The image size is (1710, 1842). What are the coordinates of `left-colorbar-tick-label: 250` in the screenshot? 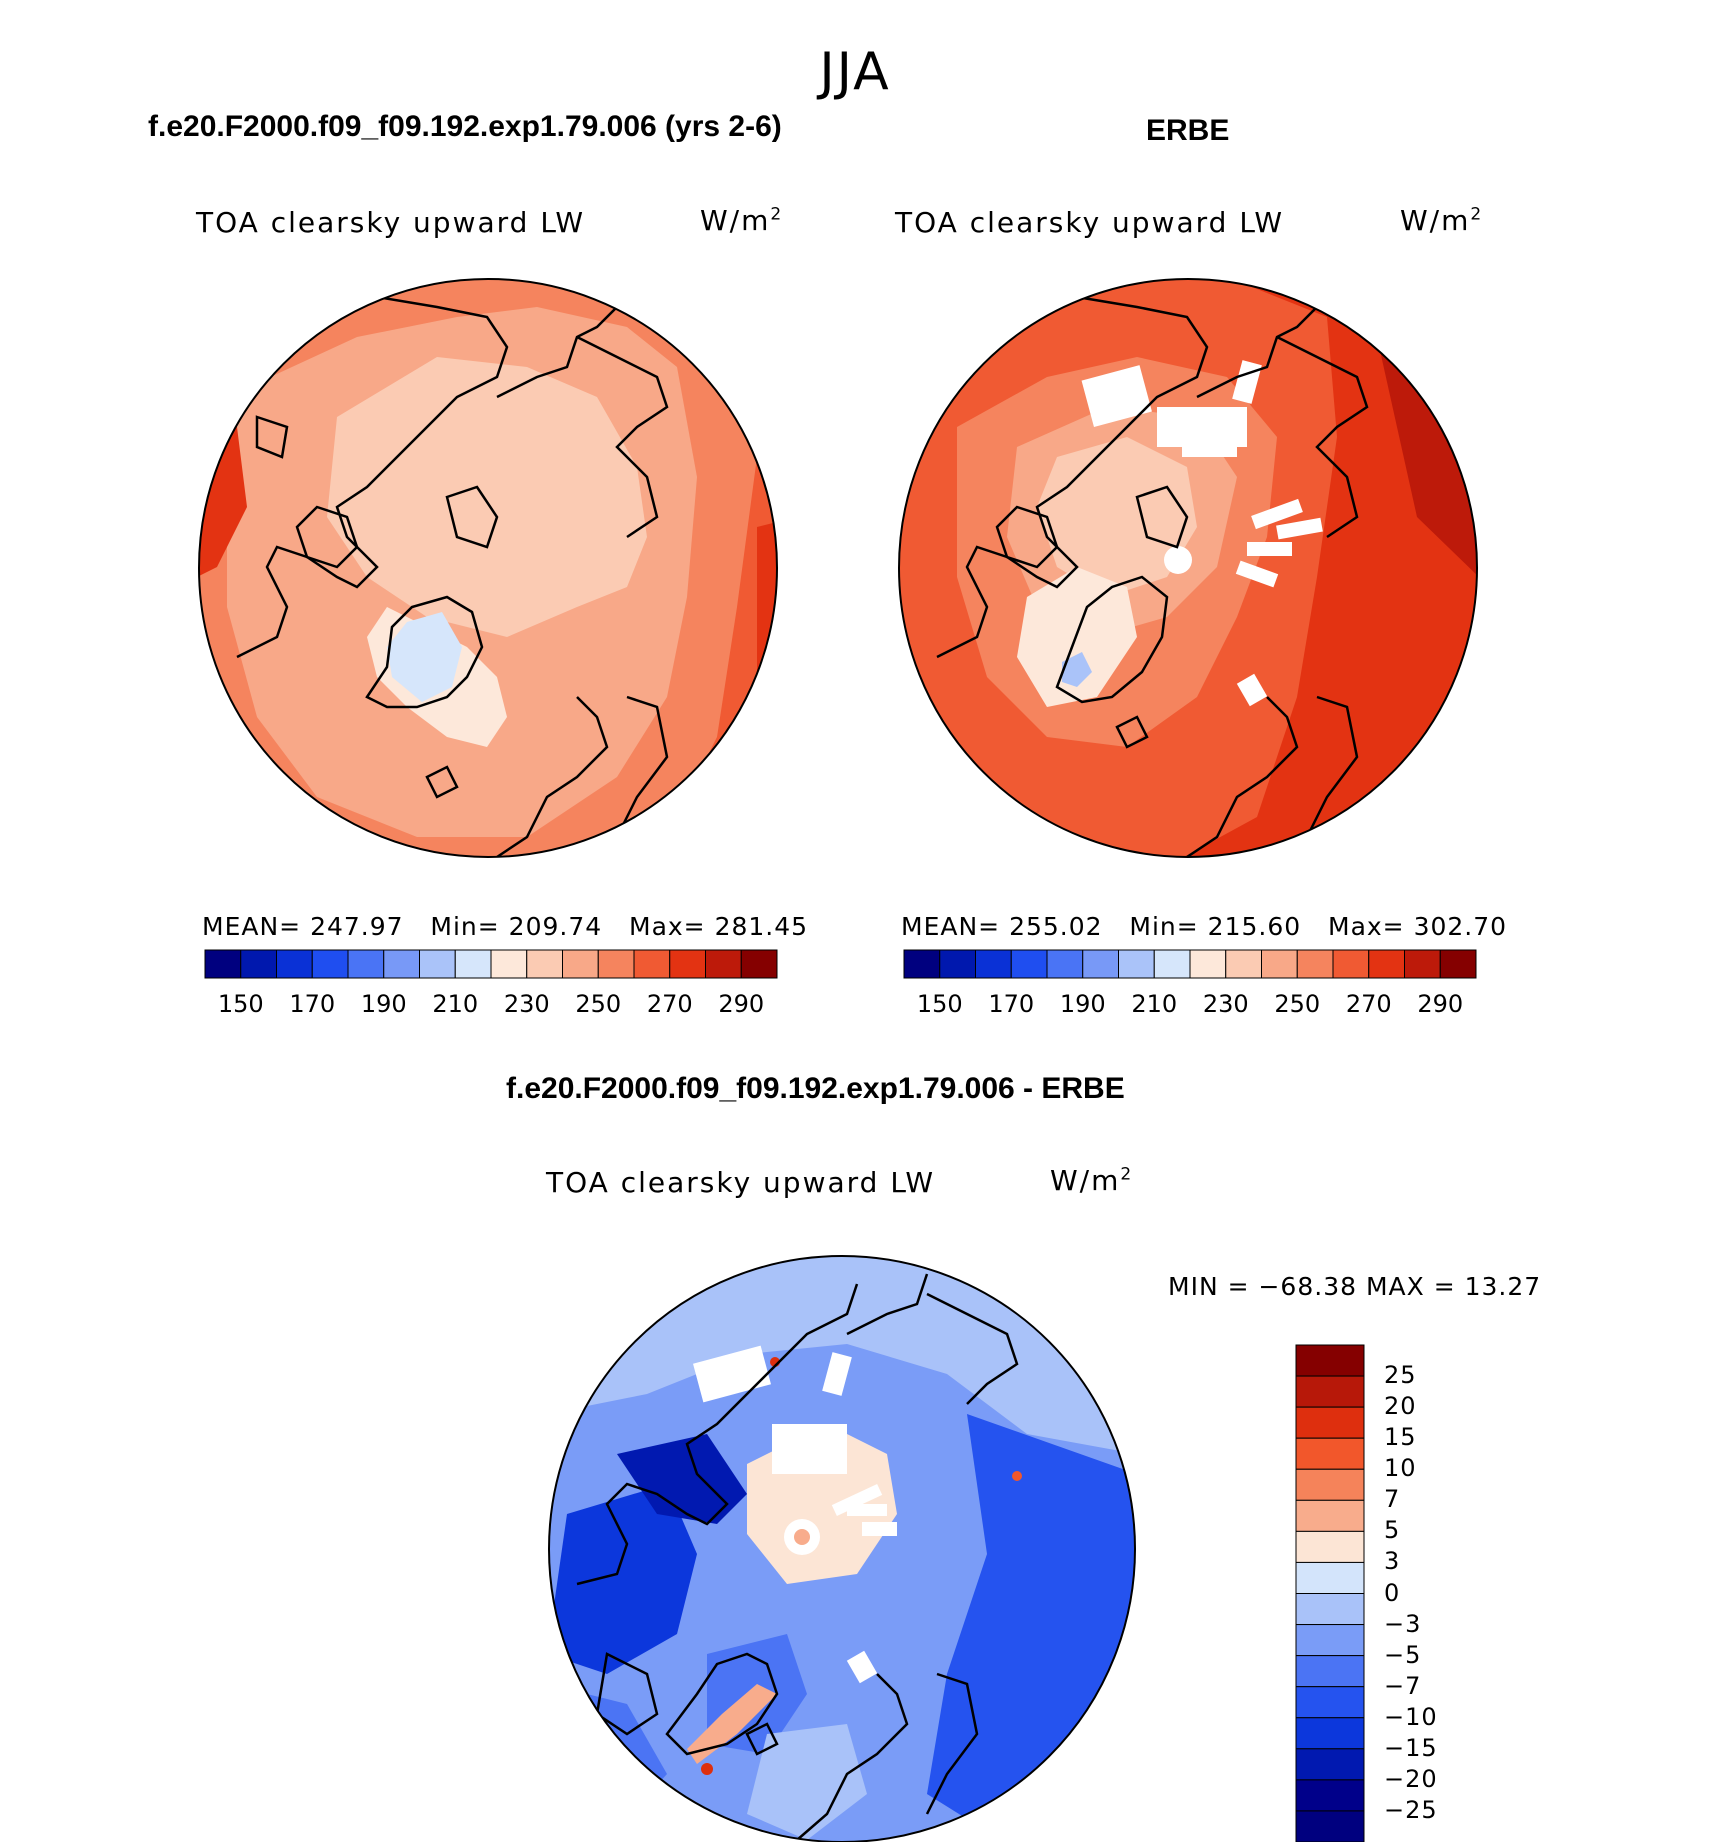 It's located at (598, 1004).